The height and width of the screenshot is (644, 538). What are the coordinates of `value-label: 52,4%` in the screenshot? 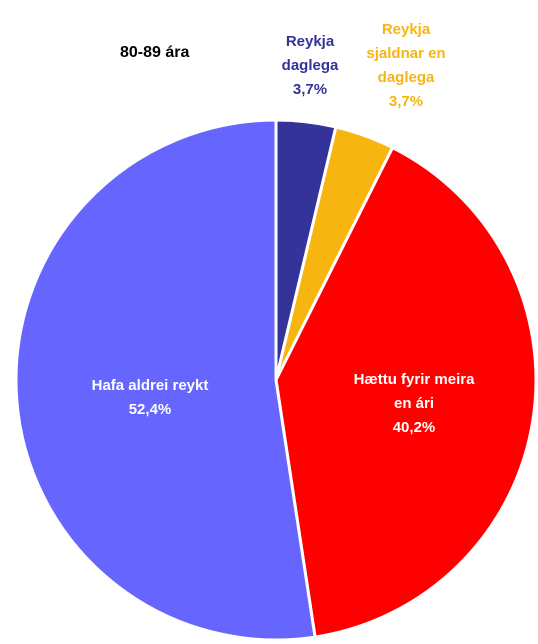 It's located at (150, 409).